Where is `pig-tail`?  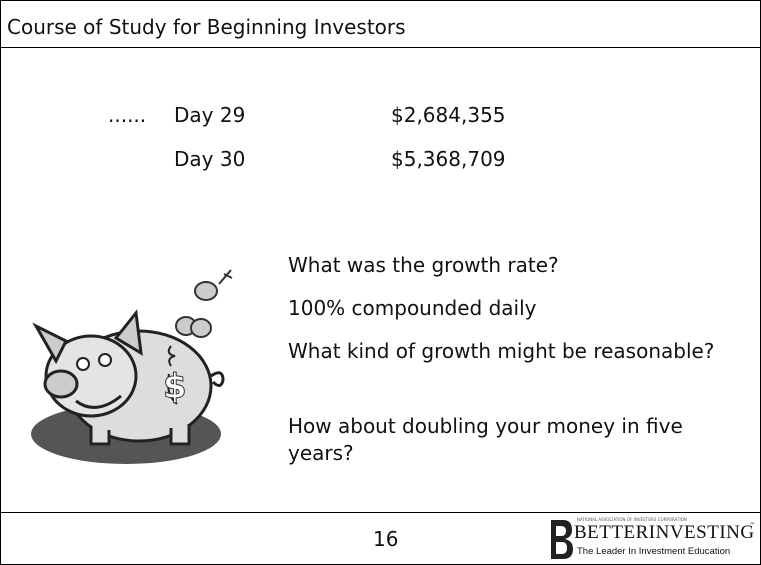 pig-tail is located at coordinates (217, 379).